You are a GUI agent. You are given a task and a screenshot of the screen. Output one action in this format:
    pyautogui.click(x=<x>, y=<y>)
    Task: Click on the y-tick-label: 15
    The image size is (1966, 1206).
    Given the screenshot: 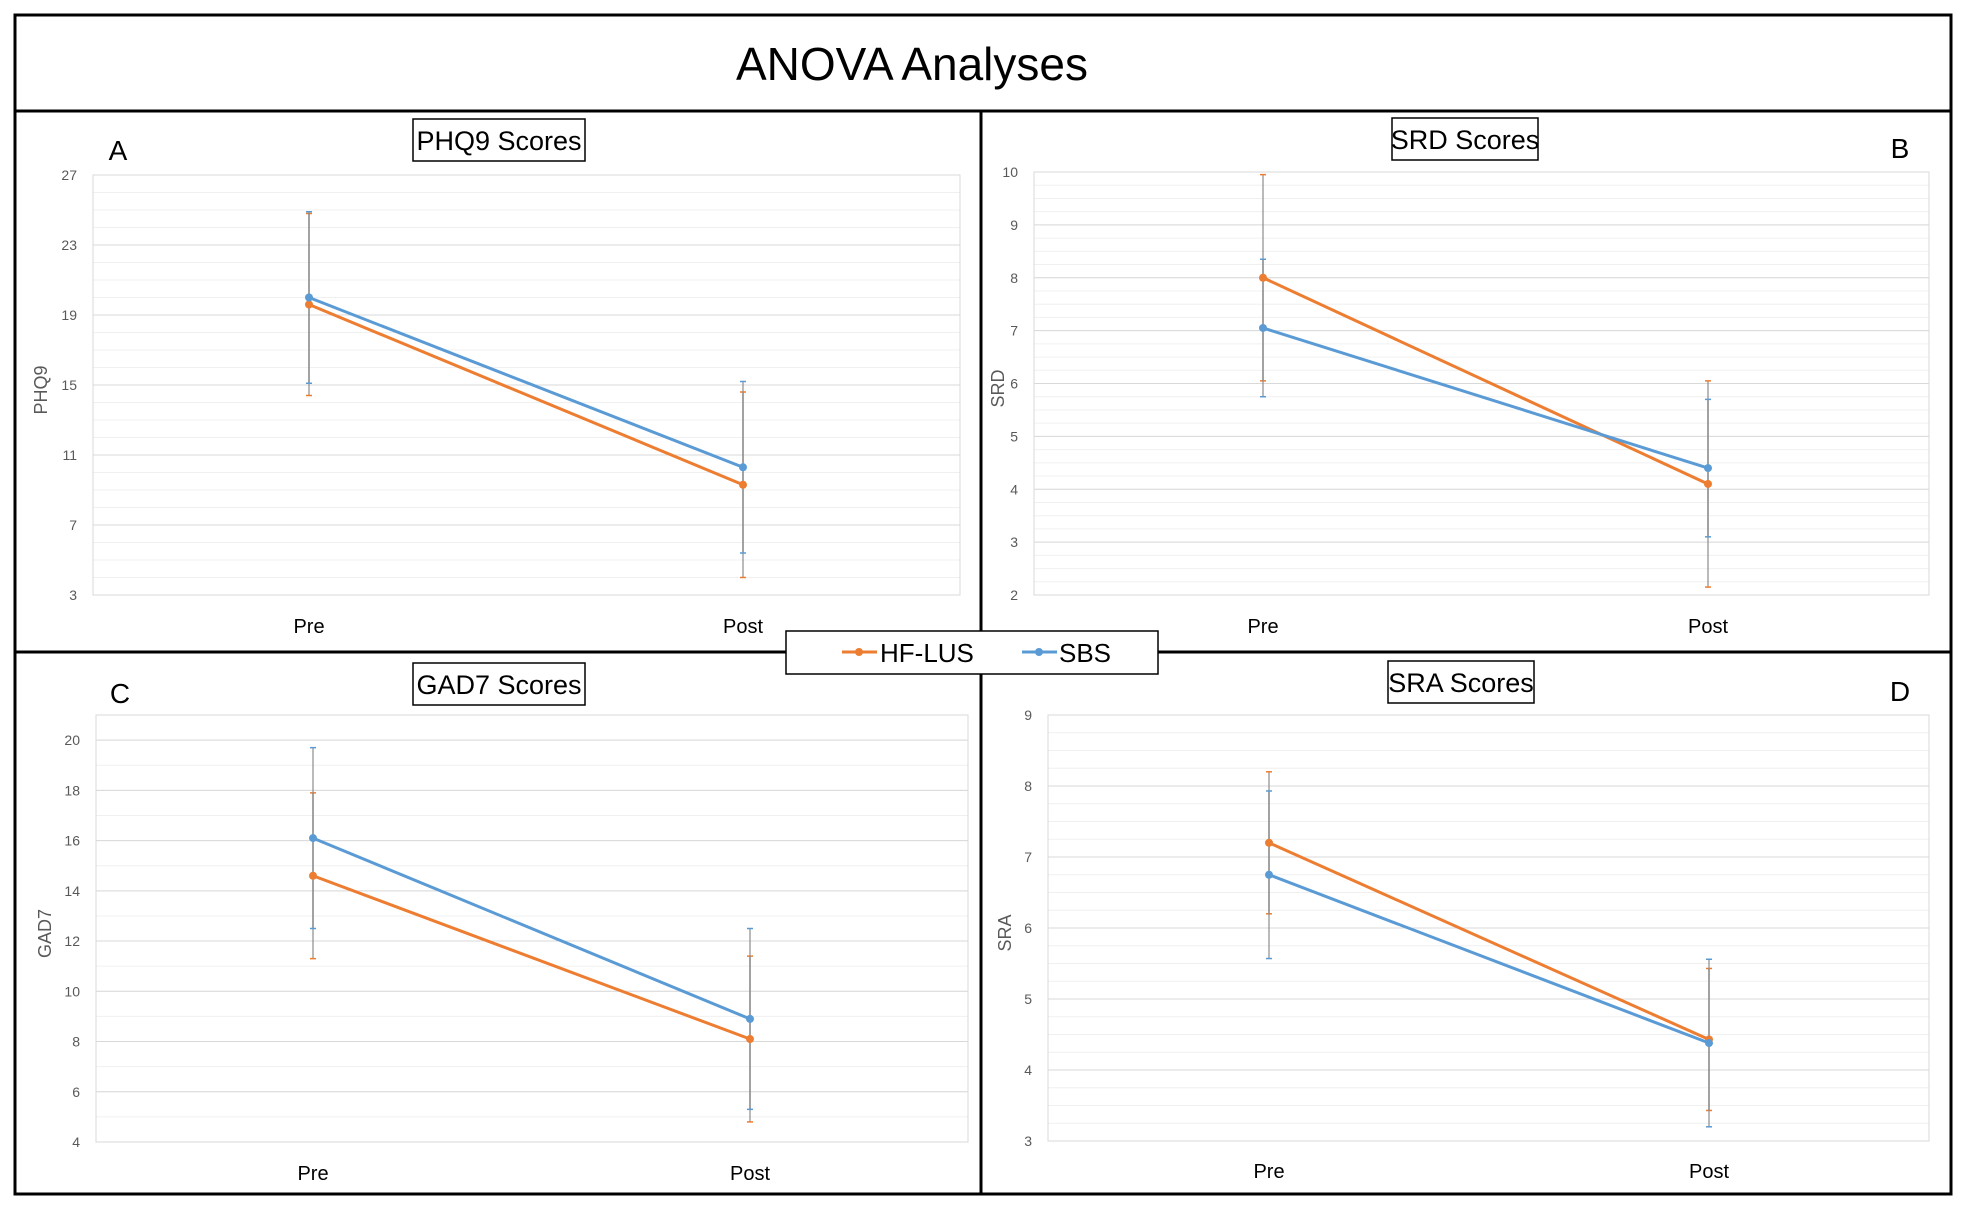 What is the action you would take?
    pyautogui.click(x=69, y=385)
    